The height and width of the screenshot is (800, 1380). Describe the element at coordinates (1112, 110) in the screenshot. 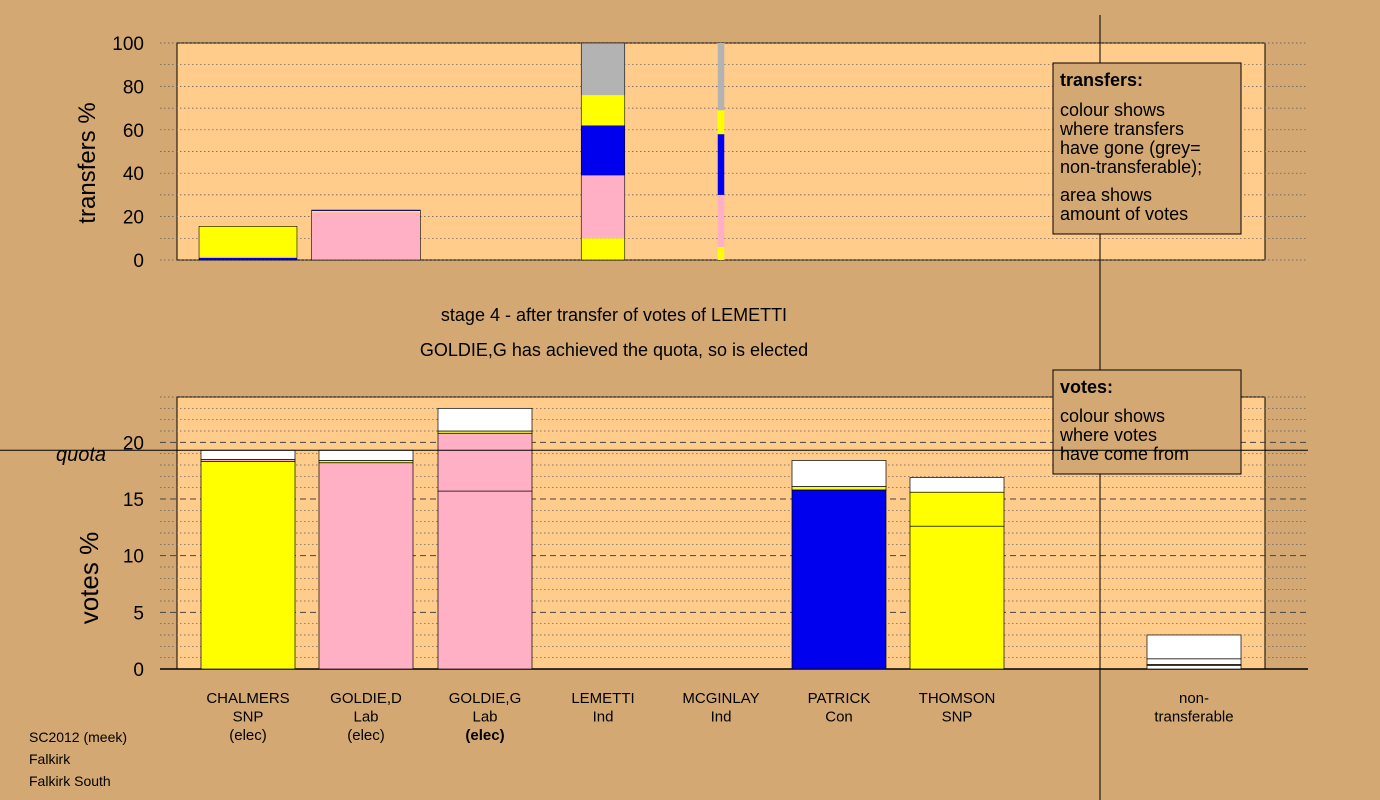

I see `transfers-legend-line: colour shows` at that location.